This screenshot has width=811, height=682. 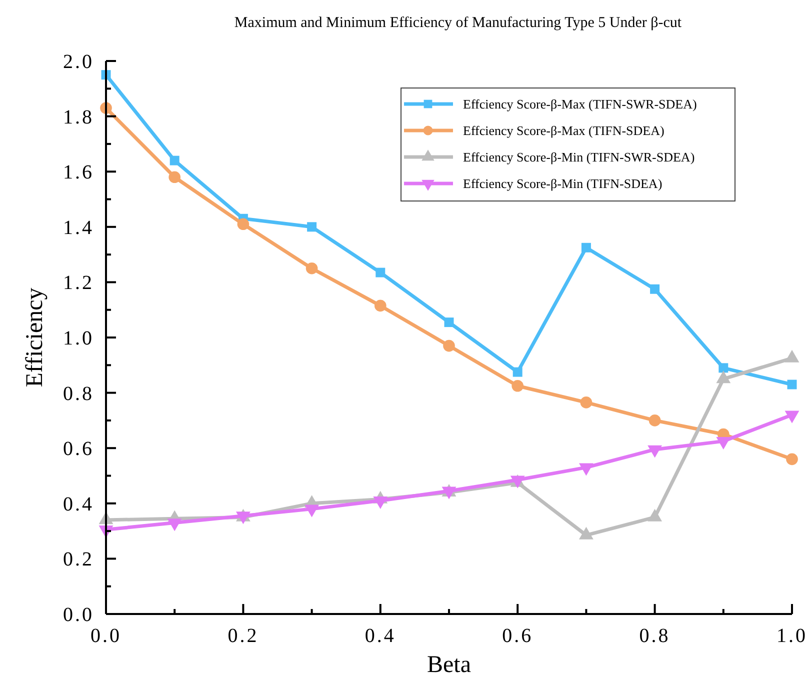 What do you see at coordinates (78, 339) in the screenshot?
I see `y-tick-label: 1.0` at bounding box center [78, 339].